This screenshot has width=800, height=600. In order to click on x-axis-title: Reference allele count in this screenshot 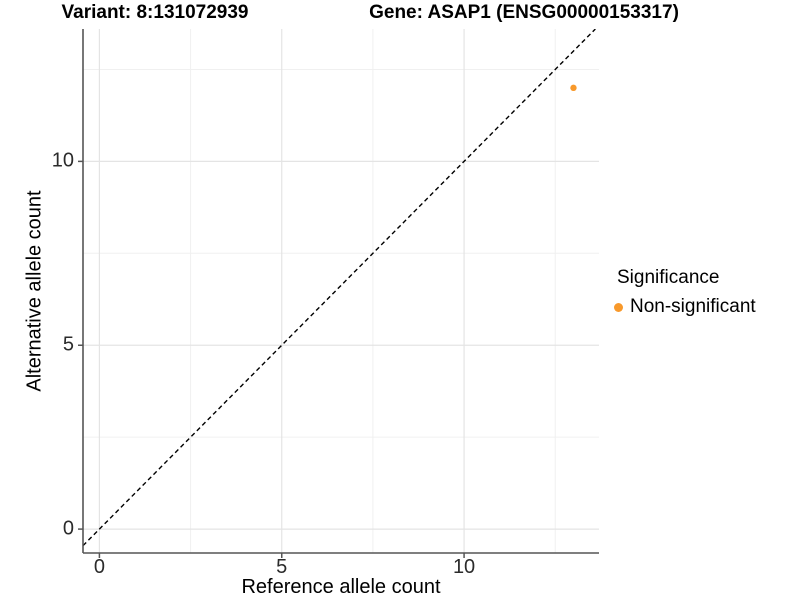, I will do `click(341, 587)`.